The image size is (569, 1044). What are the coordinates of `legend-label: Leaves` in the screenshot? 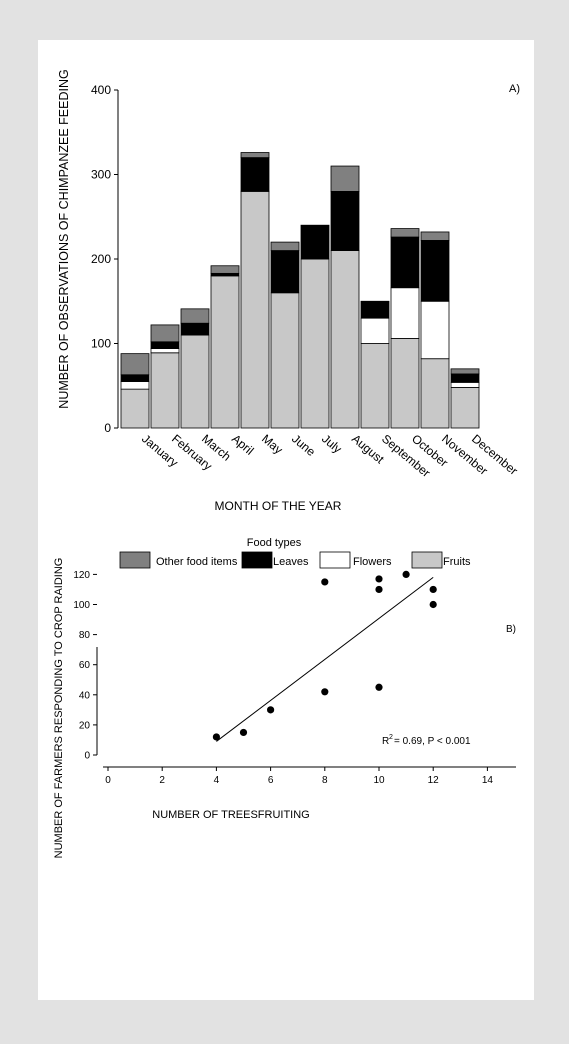 It's located at (291, 562).